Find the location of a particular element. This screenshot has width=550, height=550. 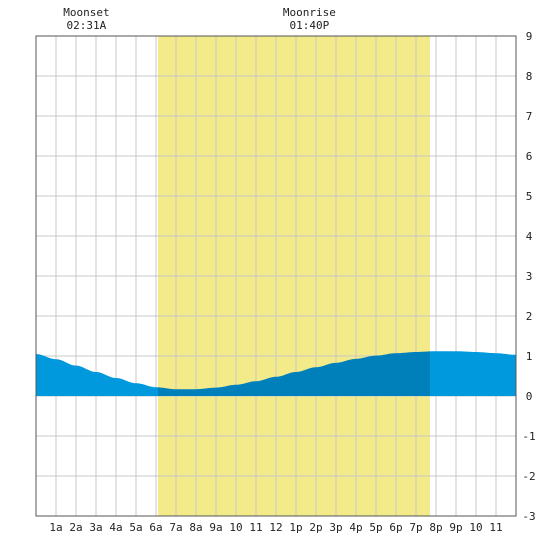

tide-area-night-early is located at coordinates (97, 375).